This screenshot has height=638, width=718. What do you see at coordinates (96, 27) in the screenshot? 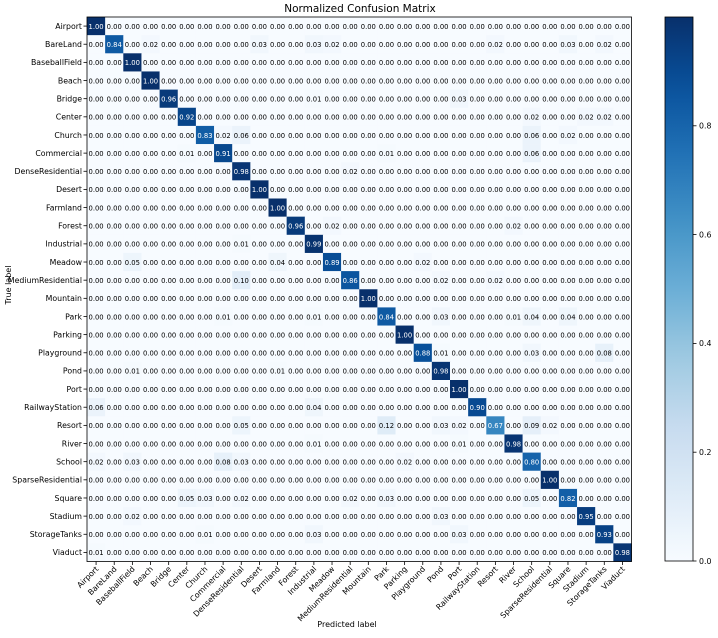
I see `cell-value-label: 1.00` at bounding box center [96, 27].